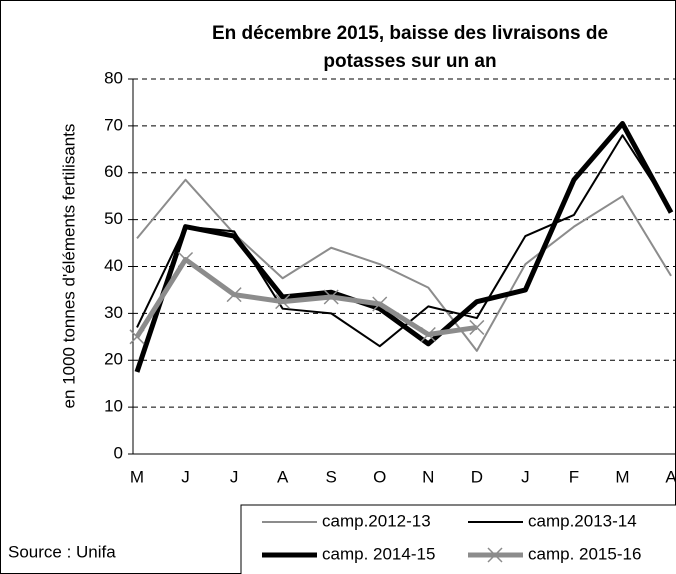 The width and height of the screenshot is (676, 574). Describe the element at coordinates (331, 476) in the screenshot. I see `x-tick-label: S` at that location.